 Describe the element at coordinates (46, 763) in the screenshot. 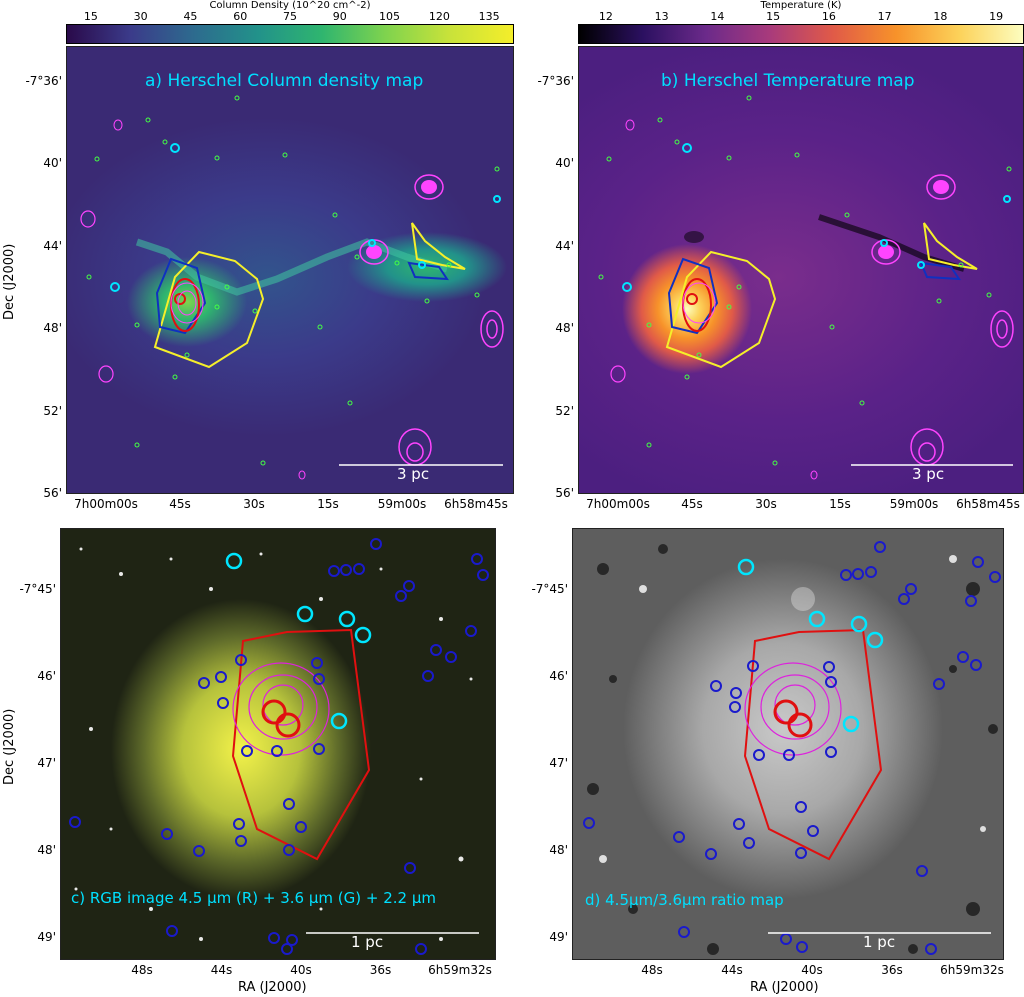

I see `panel-c-dec-tick: 47'` at that location.